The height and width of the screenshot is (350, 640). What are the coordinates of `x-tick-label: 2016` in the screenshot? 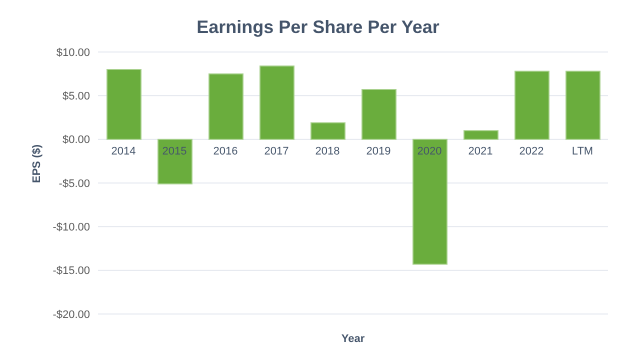 It's located at (225, 151).